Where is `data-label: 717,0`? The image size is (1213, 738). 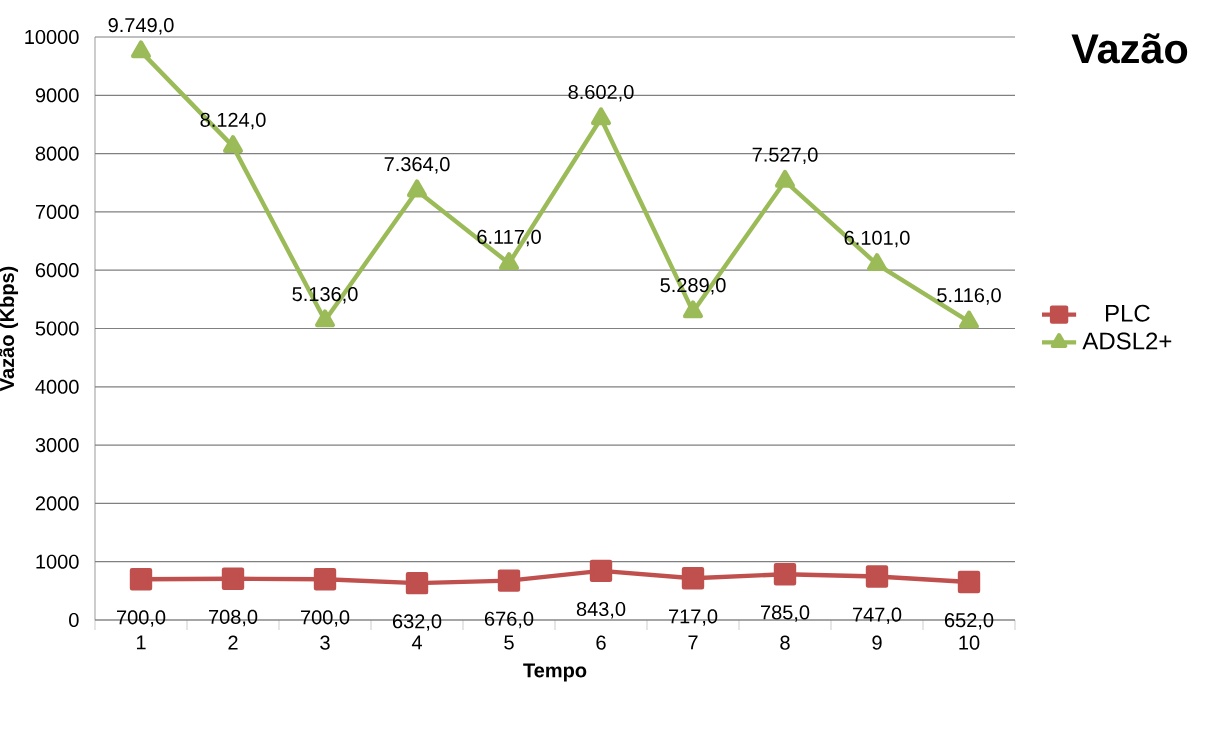 data-label: 717,0 is located at coordinates (693, 617).